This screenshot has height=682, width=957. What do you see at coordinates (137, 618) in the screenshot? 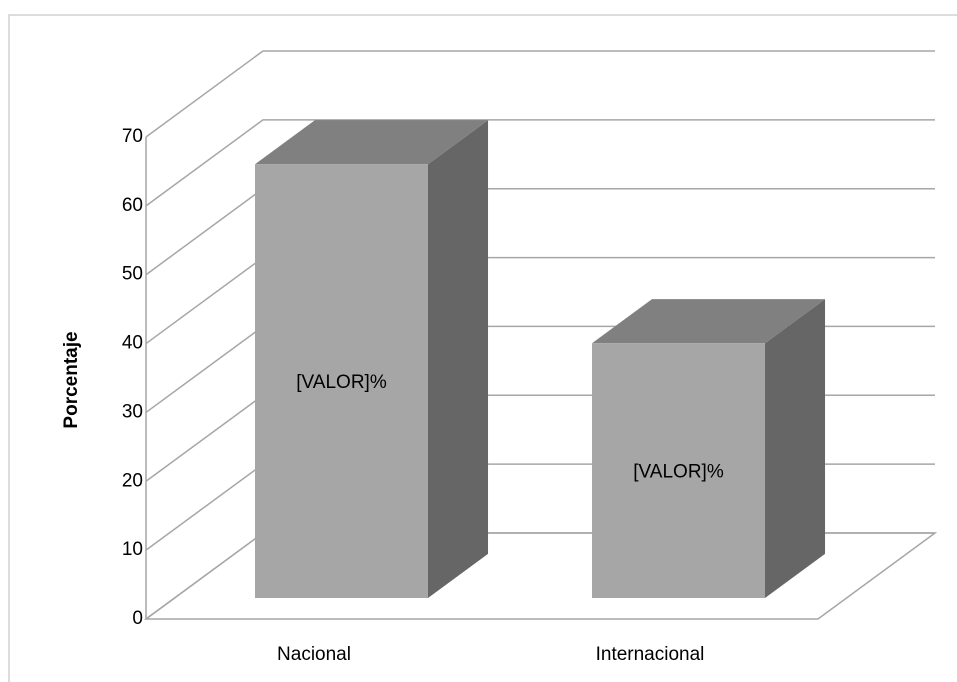
I see `y-tick-label: 0` at bounding box center [137, 618].